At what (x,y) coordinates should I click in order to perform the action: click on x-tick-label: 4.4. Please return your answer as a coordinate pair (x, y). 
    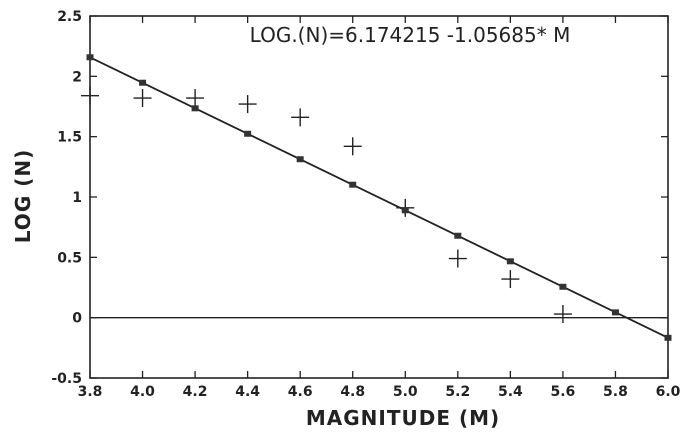
    Looking at the image, I should click on (247, 392).